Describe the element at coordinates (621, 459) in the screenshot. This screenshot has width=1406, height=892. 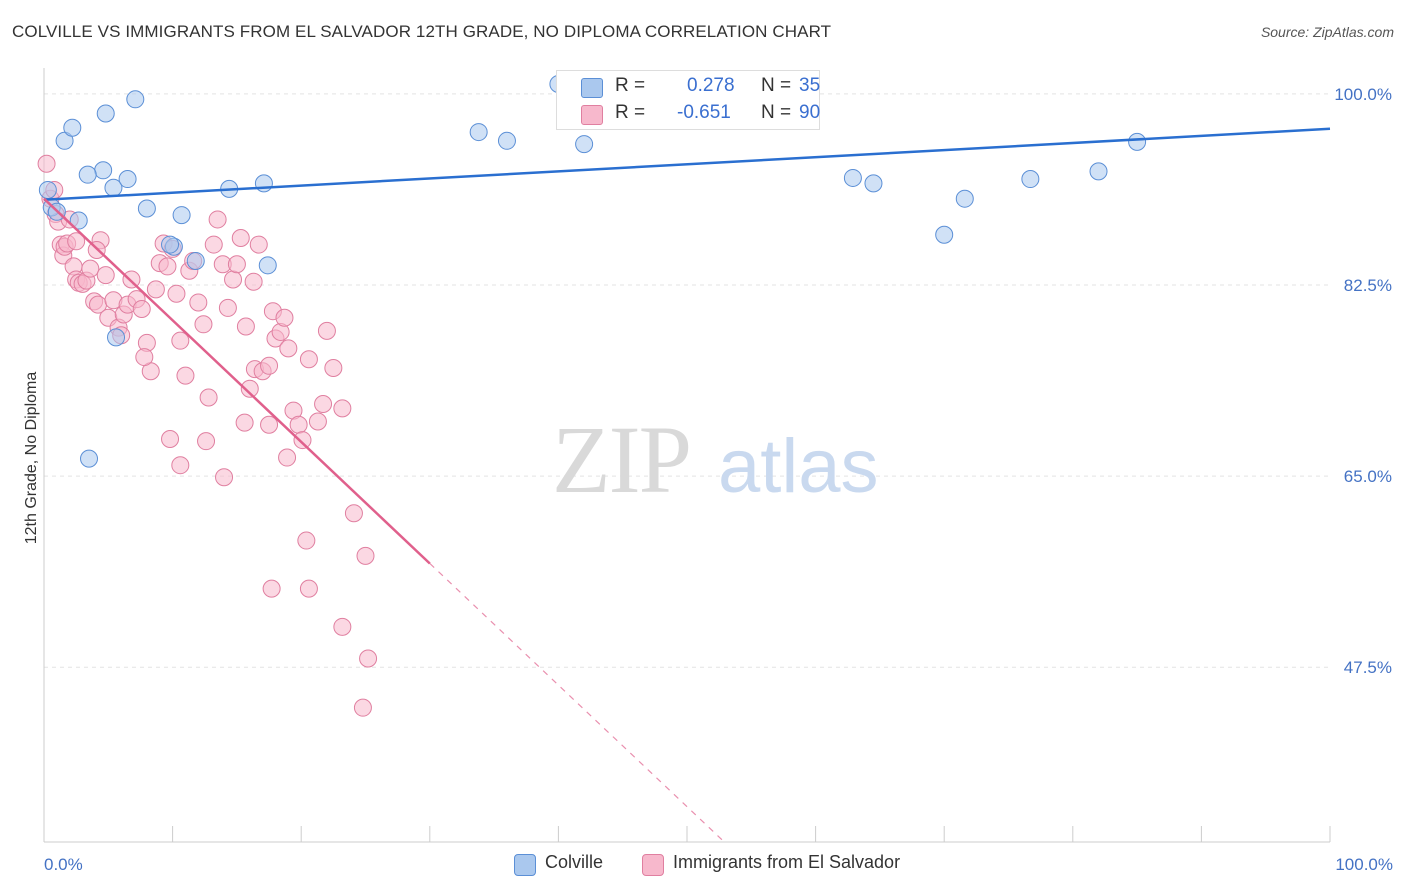
I see `watermark-zip: ZIP` at that location.